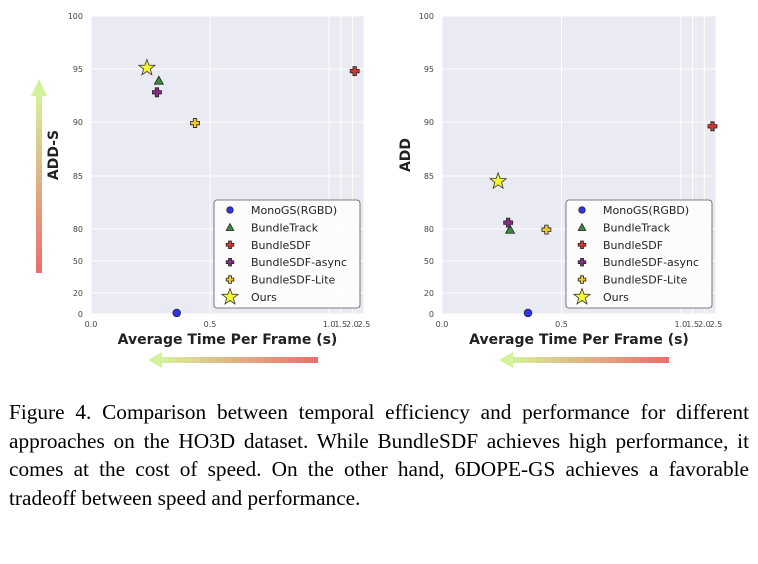 The image size is (758, 564). What do you see at coordinates (39, 184) in the screenshot?
I see `performance-arrow-shaft` at bounding box center [39, 184].